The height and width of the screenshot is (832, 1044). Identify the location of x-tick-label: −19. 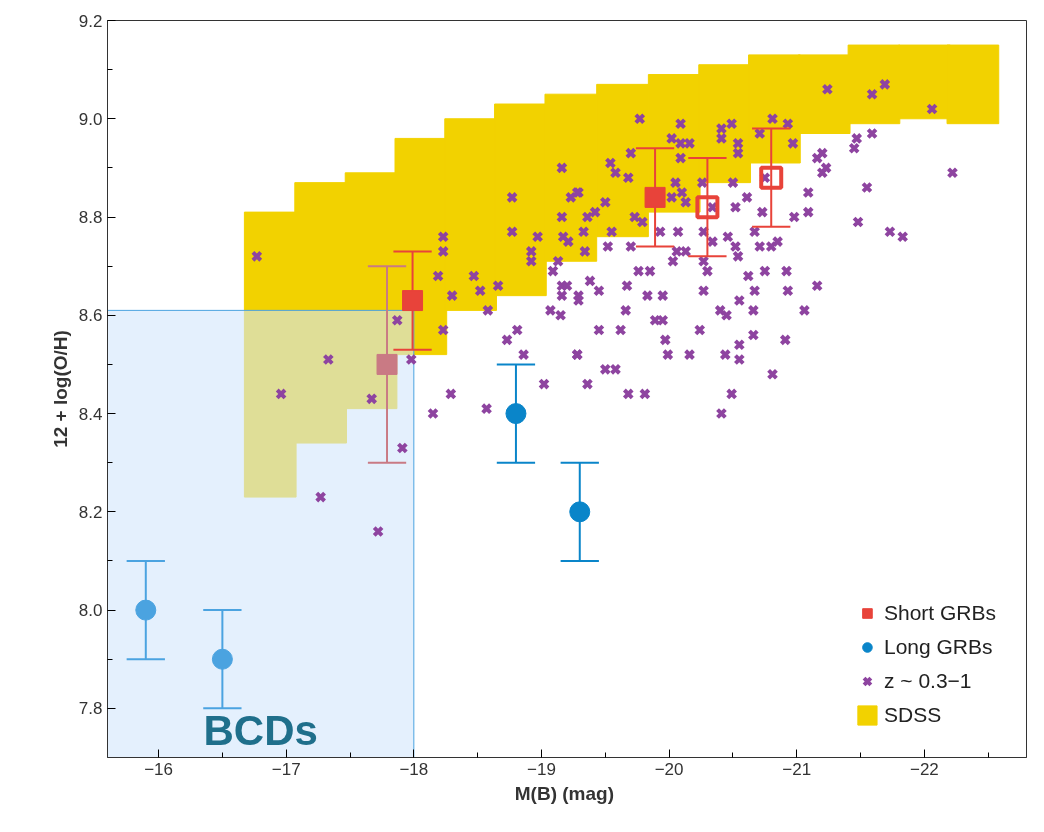
(541, 769).